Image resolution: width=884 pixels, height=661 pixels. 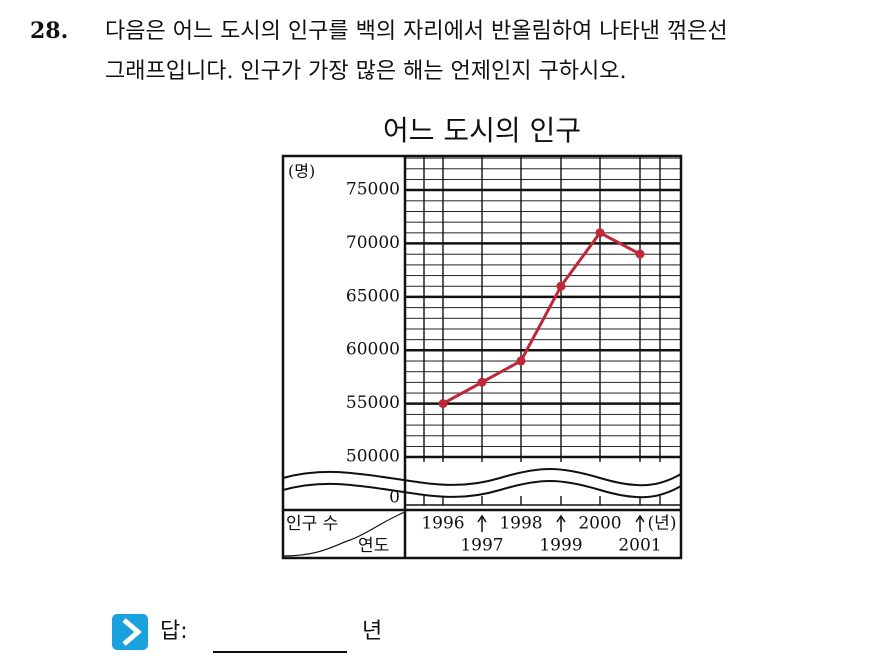 I want to click on line, so click(x=541, y=317).